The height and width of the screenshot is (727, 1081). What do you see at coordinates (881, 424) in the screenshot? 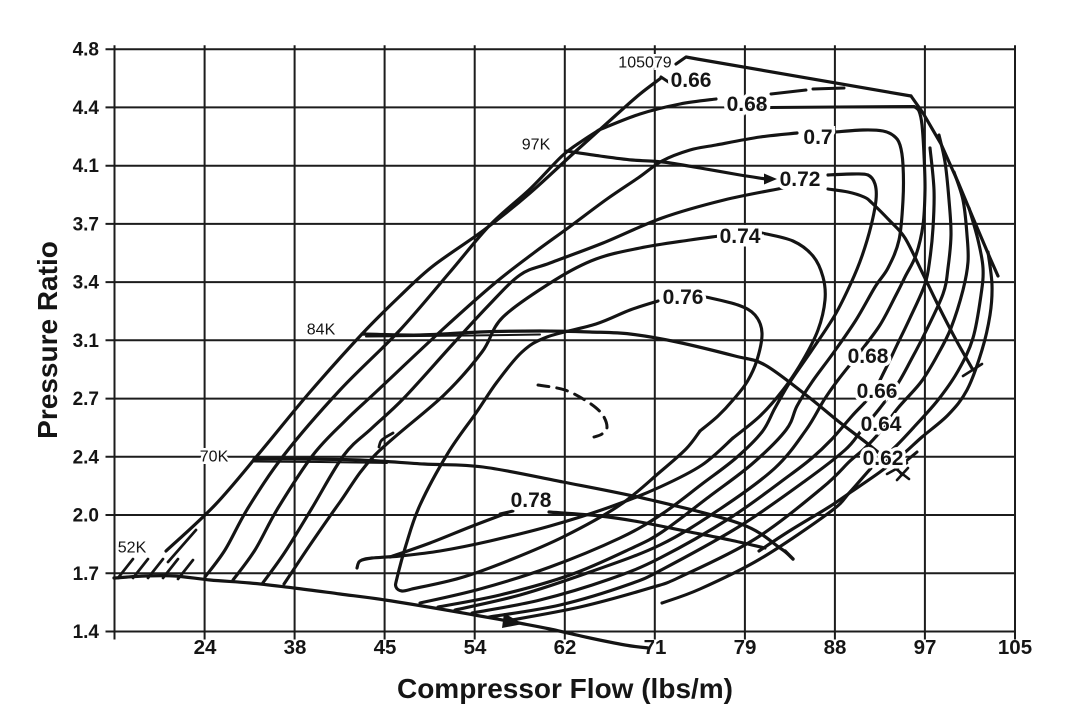
I see `svg-text: 0.64` at bounding box center [881, 424].